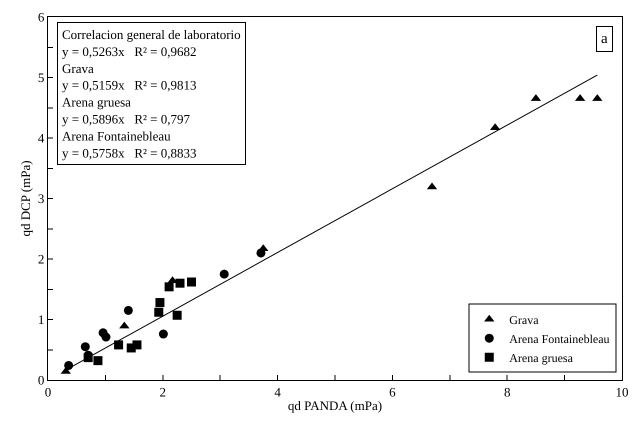 This screenshot has width=639, height=424. Describe the element at coordinates (117, 136) in the screenshot. I see `annotation: Arena Fontainebleau` at that location.